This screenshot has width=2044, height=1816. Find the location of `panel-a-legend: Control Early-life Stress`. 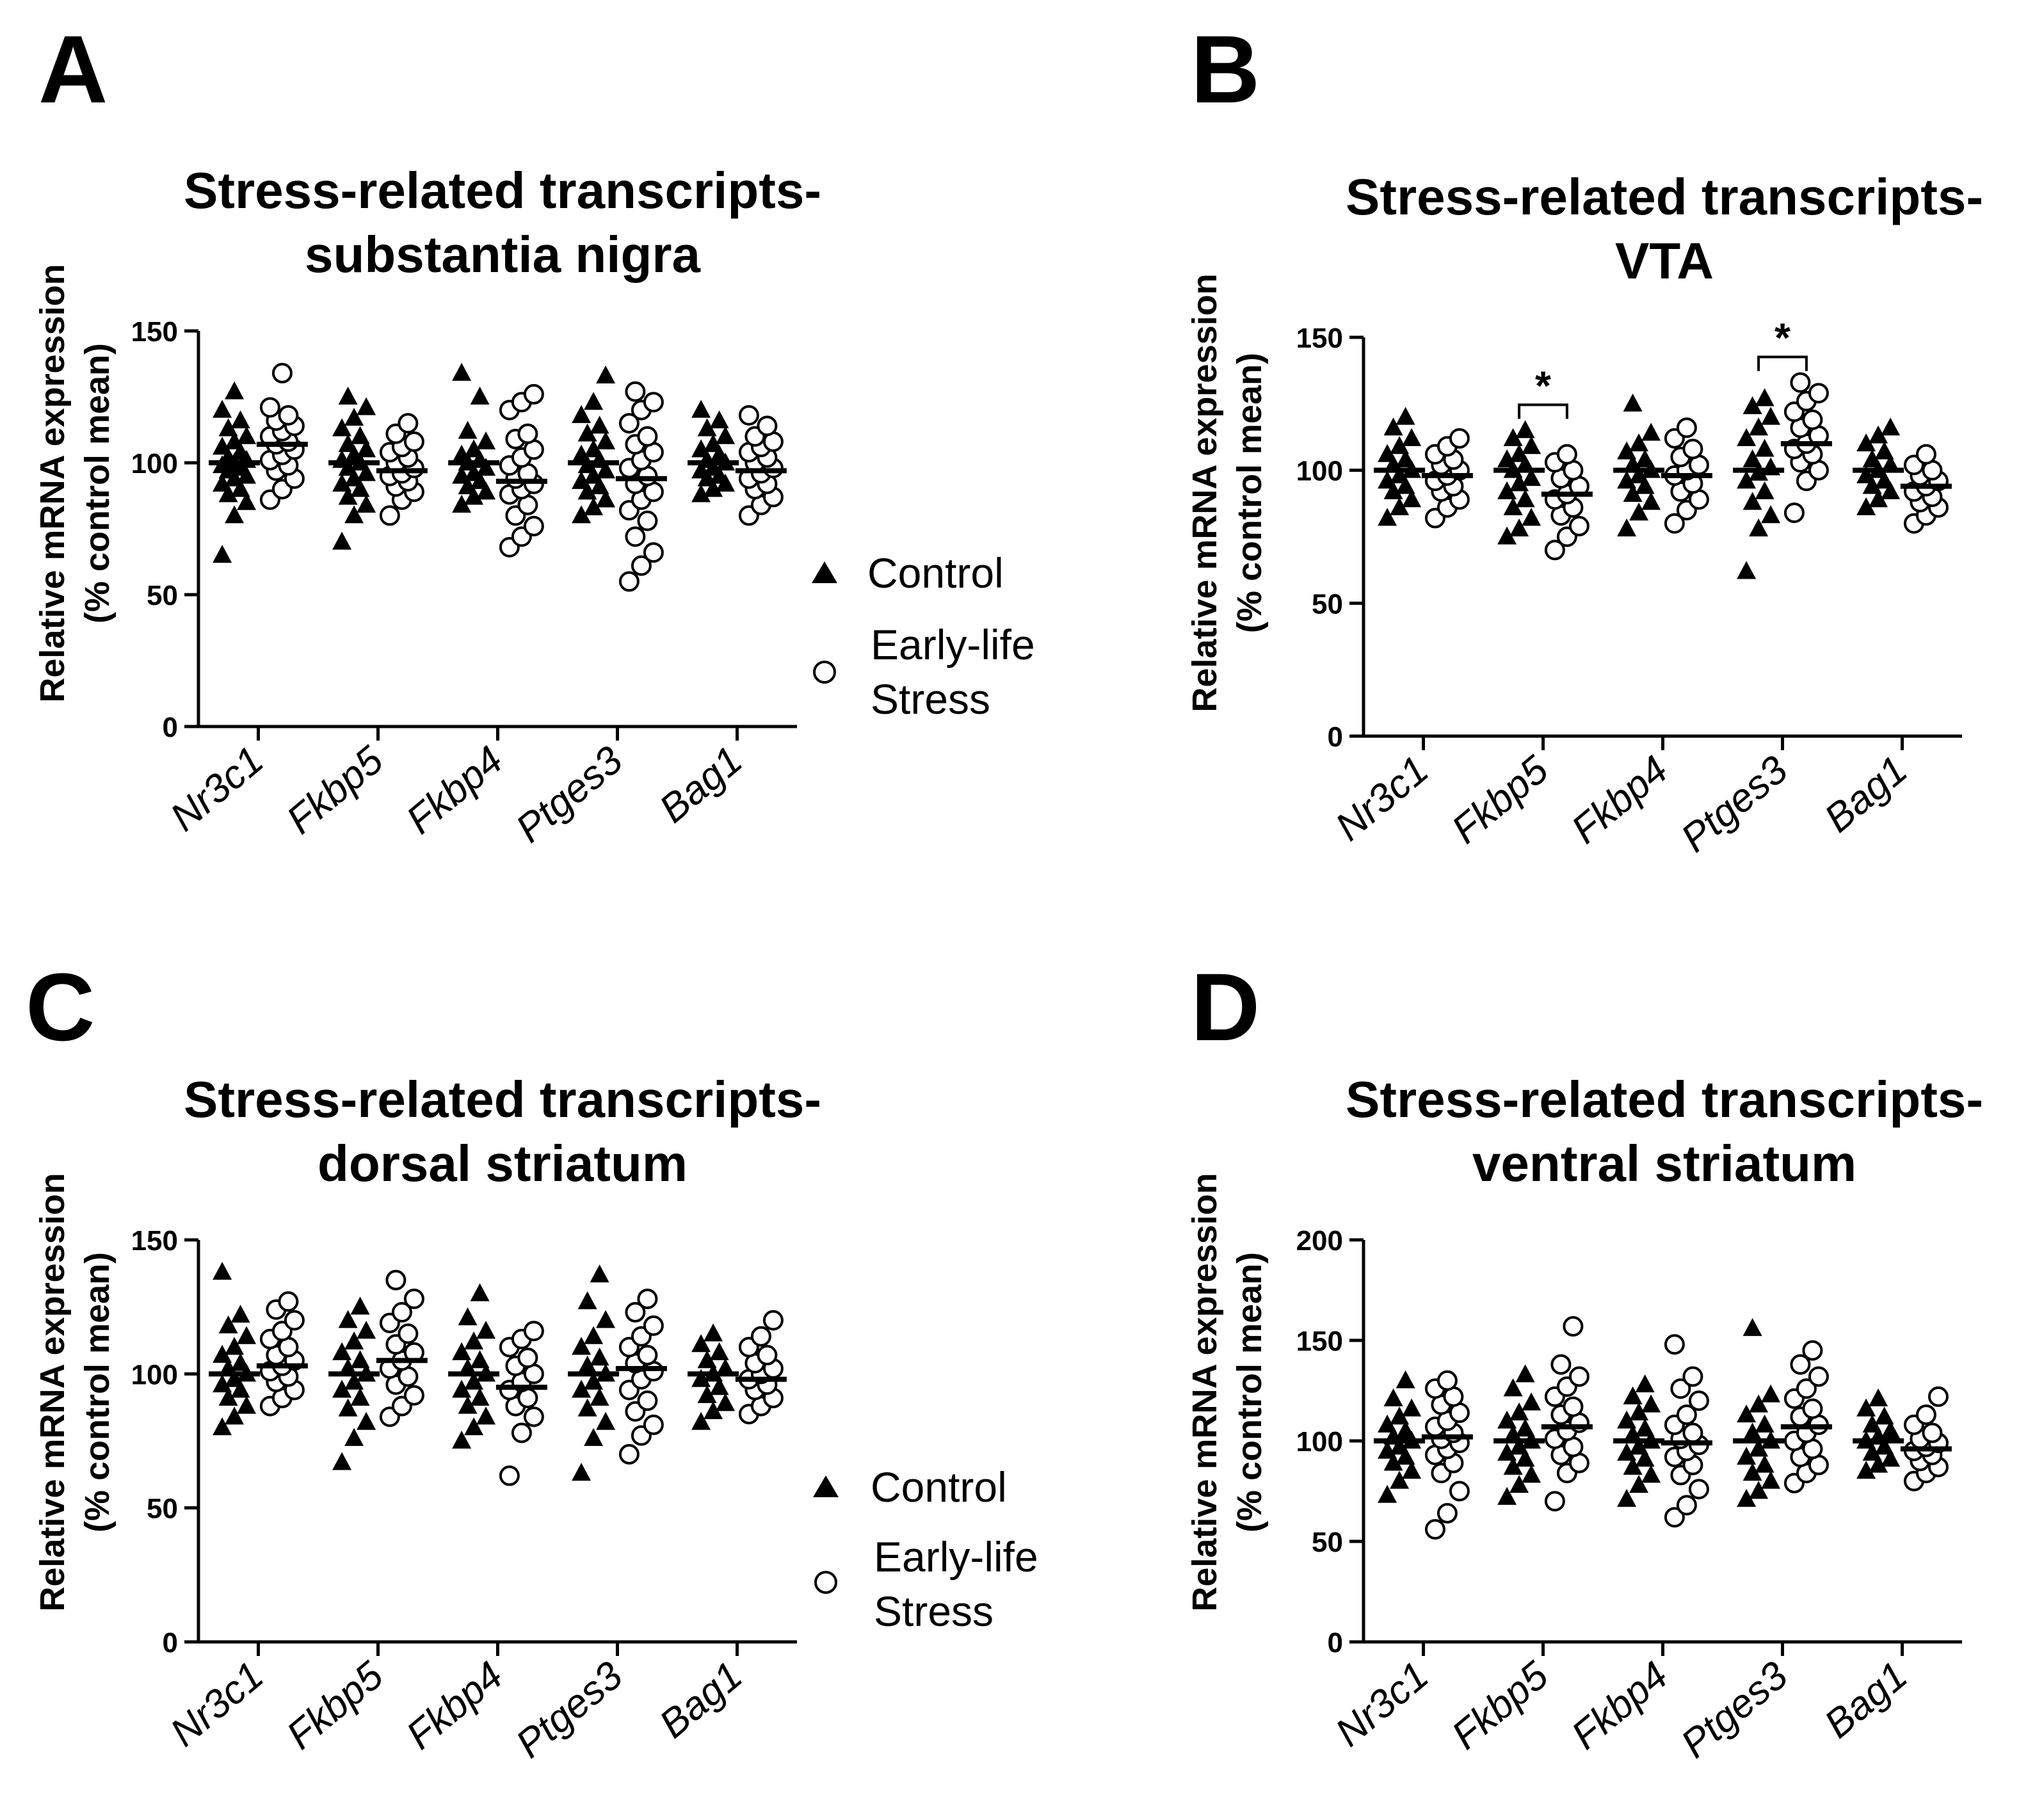

panel-a-legend: Control Early-life Stress is located at coordinates (923, 636).